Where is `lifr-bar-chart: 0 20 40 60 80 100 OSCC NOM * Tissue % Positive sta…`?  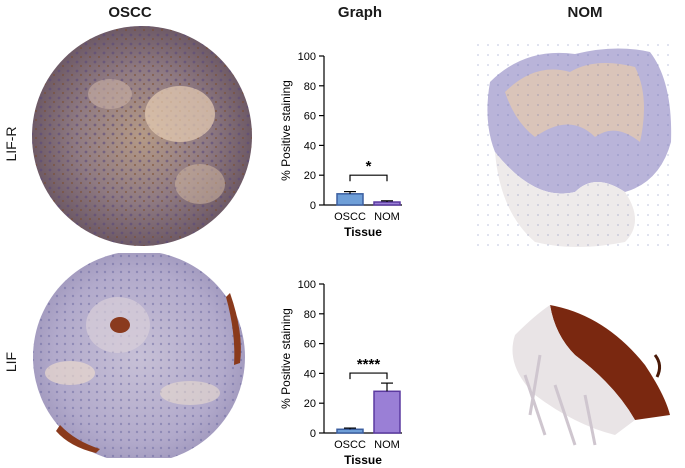
lifr-bar-chart: 0 20 40 60 80 100 OSCC NOM * Tissue % Positive sta… is located at coordinates (340, 145).